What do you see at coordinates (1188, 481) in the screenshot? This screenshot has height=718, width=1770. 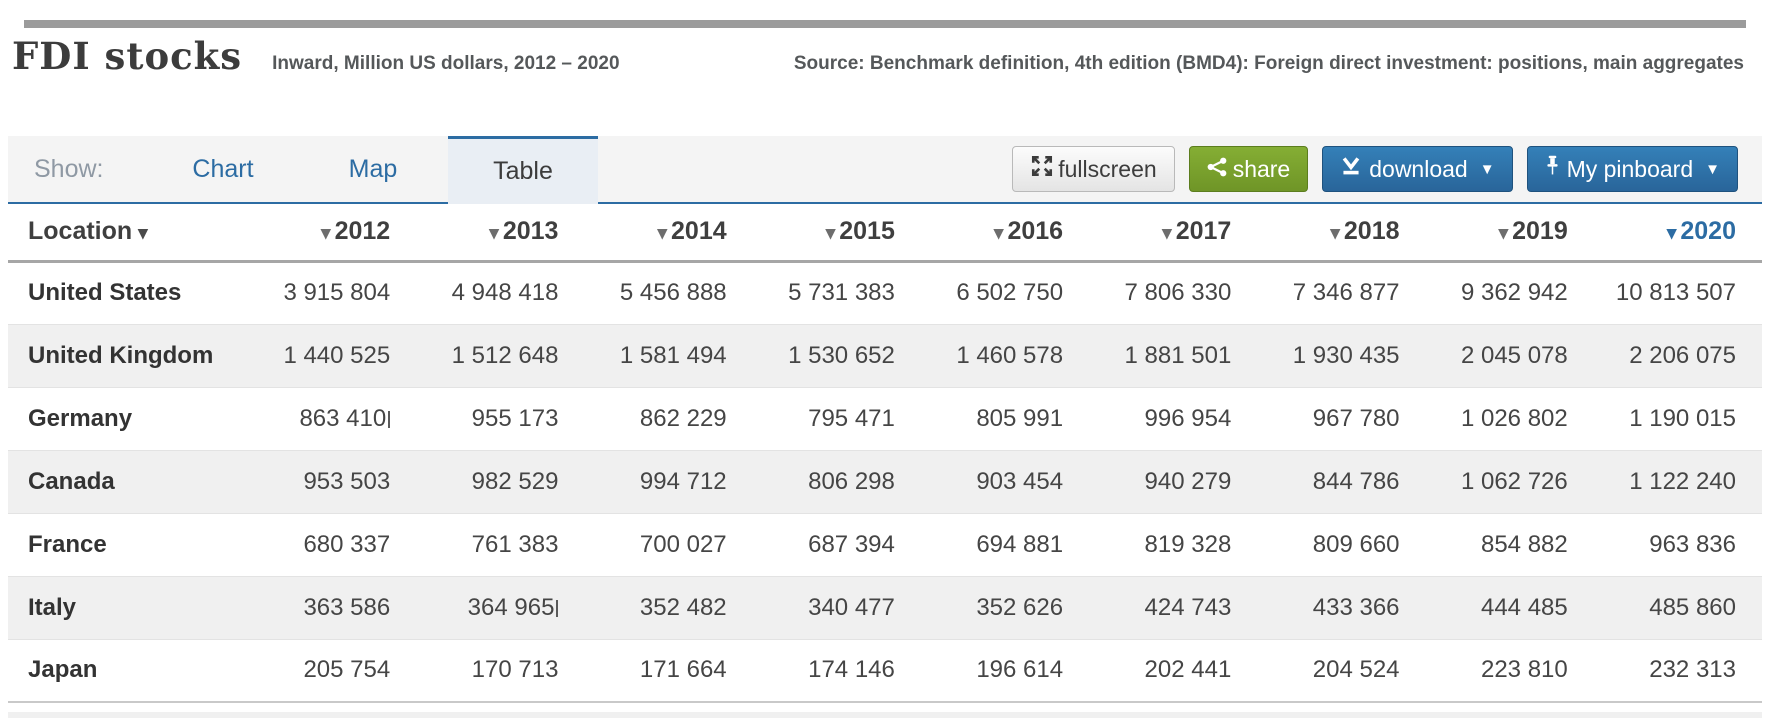 I see `value-cell-2017: 940 279` at bounding box center [1188, 481].